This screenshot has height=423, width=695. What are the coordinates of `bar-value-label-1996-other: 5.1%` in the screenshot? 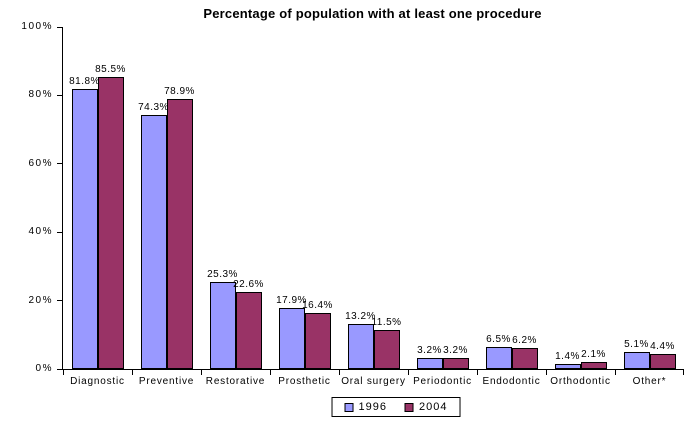 It's located at (636, 344).